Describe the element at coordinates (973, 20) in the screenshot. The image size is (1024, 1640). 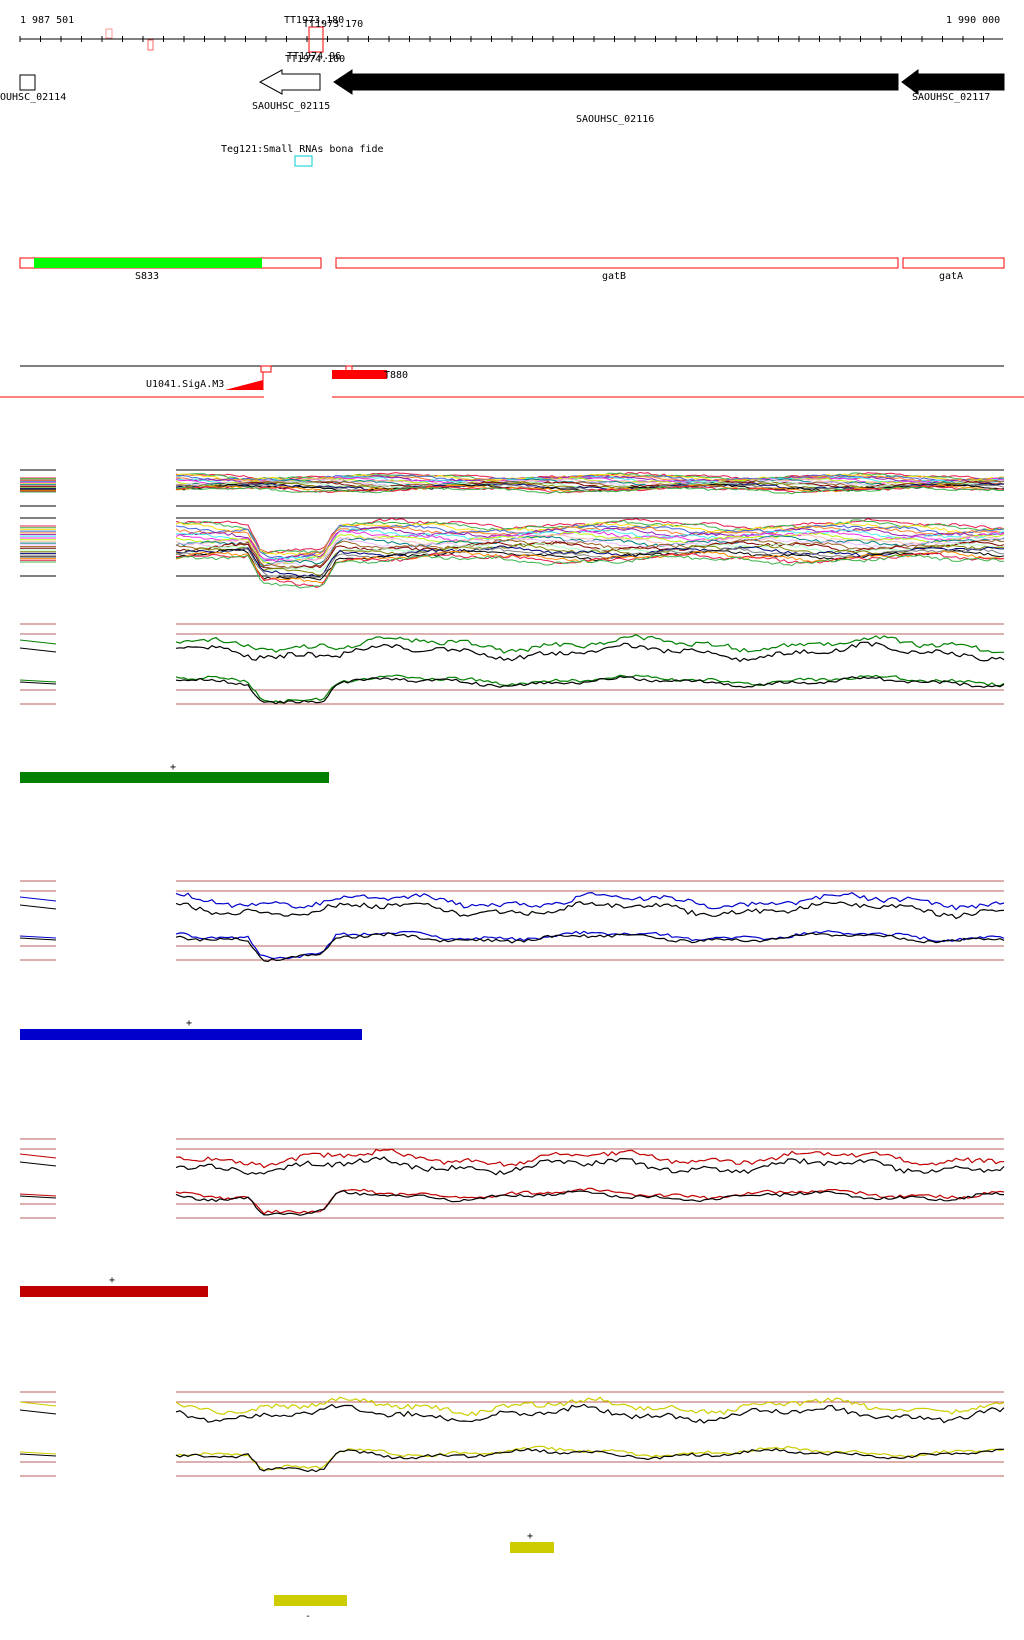
I see `ruler-end-label: 1 990 000` at that location.